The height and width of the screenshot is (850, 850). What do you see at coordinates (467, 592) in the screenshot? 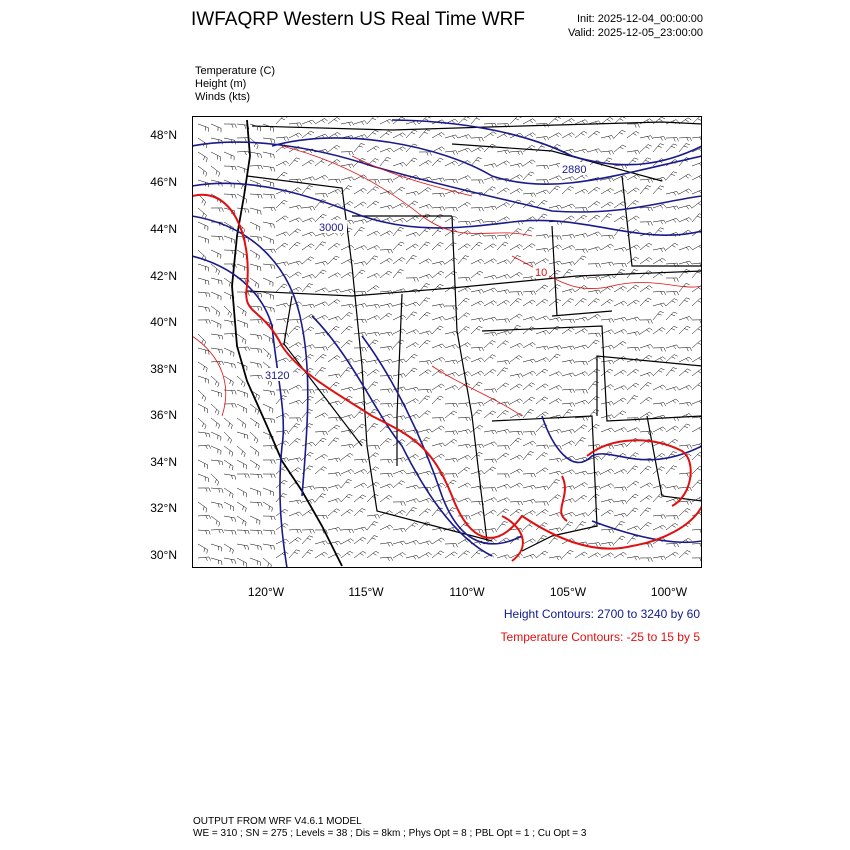
I see `lon-label: 110°W` at bounding box center [467, 592].